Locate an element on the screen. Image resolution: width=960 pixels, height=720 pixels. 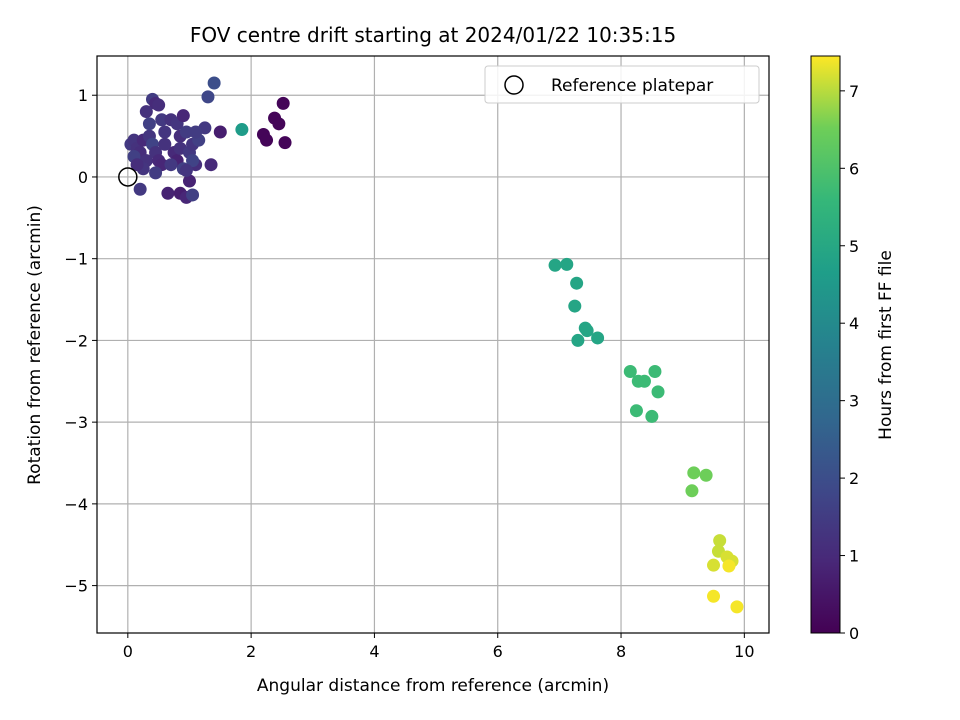
y-axis-ticks: 1 0 −1 −2 −3 −4 −5 is located at coordinates (80, 341).